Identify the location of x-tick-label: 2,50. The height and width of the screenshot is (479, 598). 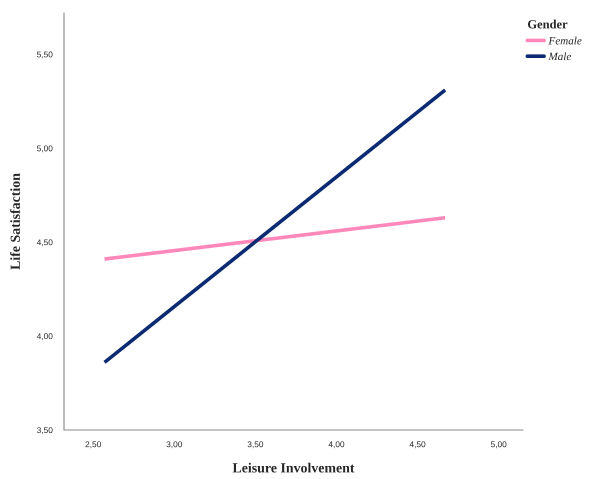
(93, 444).